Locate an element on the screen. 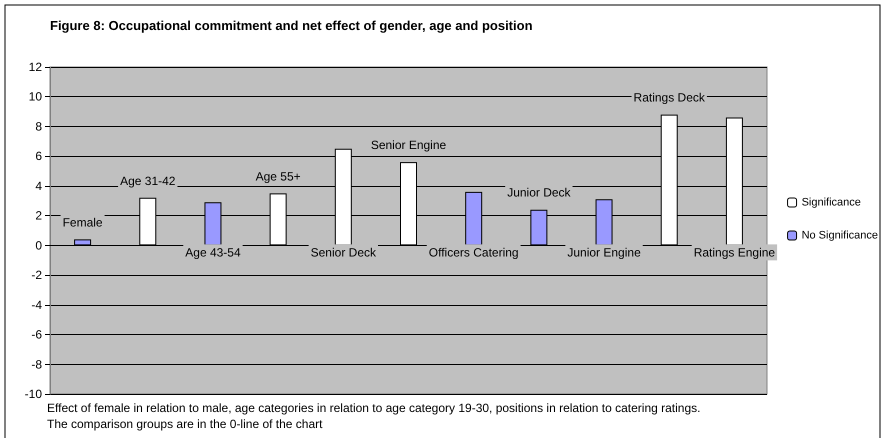  x-tick-label: Female is located at coordinates (82, 222).